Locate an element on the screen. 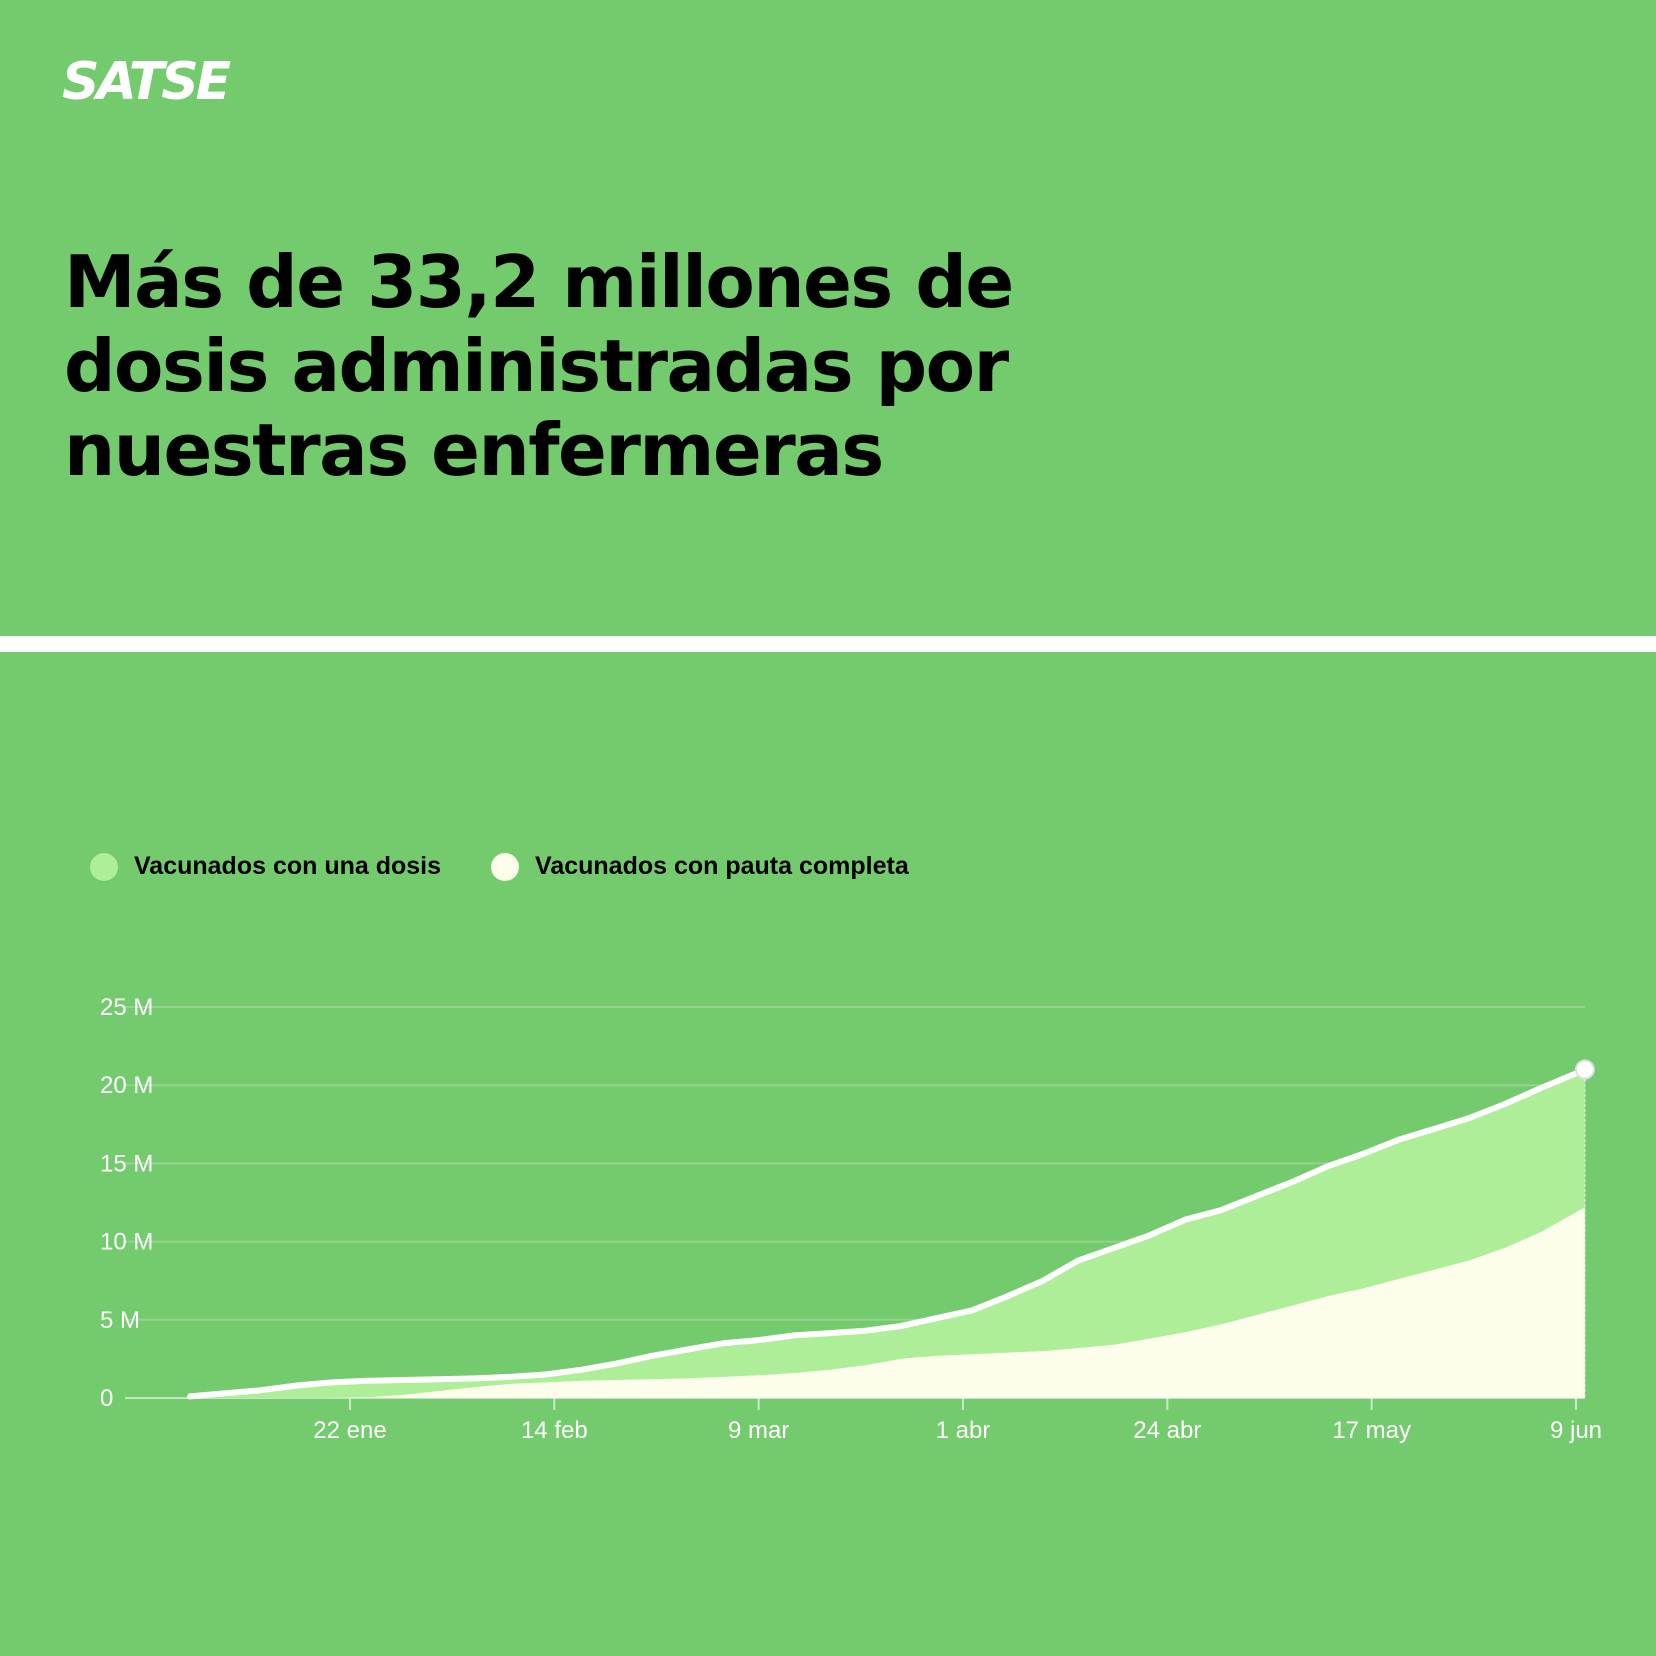 Image resolution: width=1656 pixels, height=1656 pixels. legend-swatch-full-schedule is located at coordinates (505, 866).